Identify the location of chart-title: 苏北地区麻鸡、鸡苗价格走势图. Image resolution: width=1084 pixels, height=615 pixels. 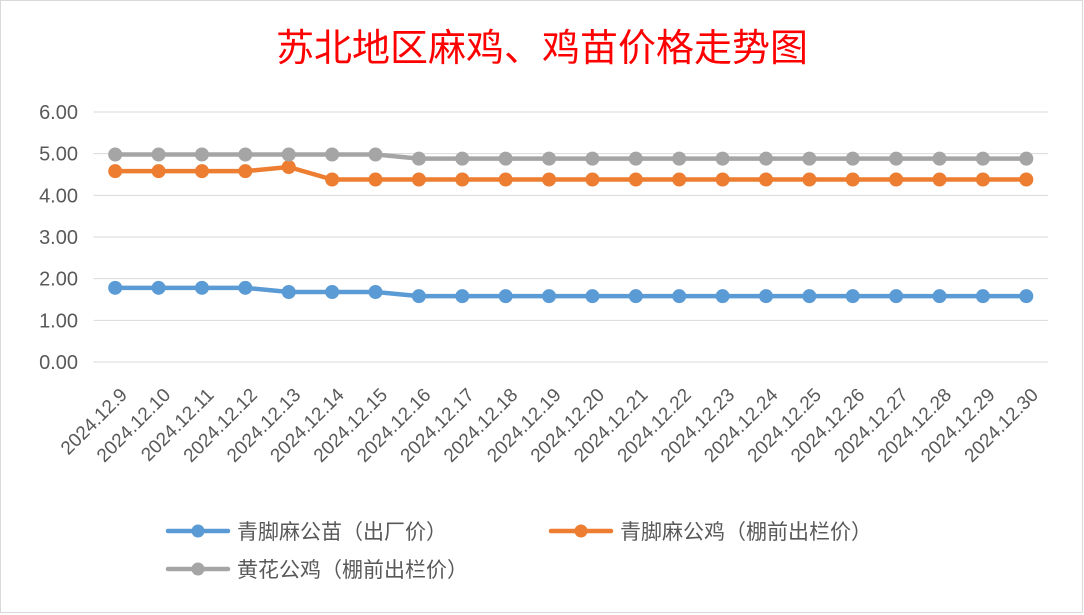
(542, 48).